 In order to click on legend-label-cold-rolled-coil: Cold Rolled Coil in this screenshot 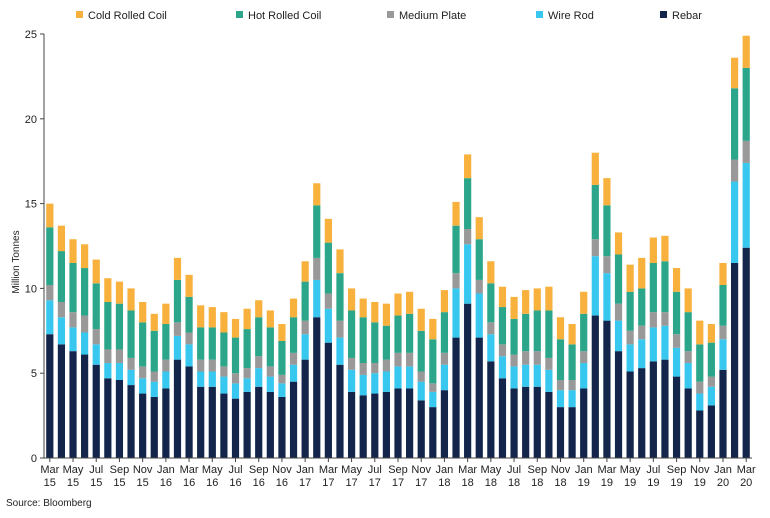, I will do `click(127, 16)`.